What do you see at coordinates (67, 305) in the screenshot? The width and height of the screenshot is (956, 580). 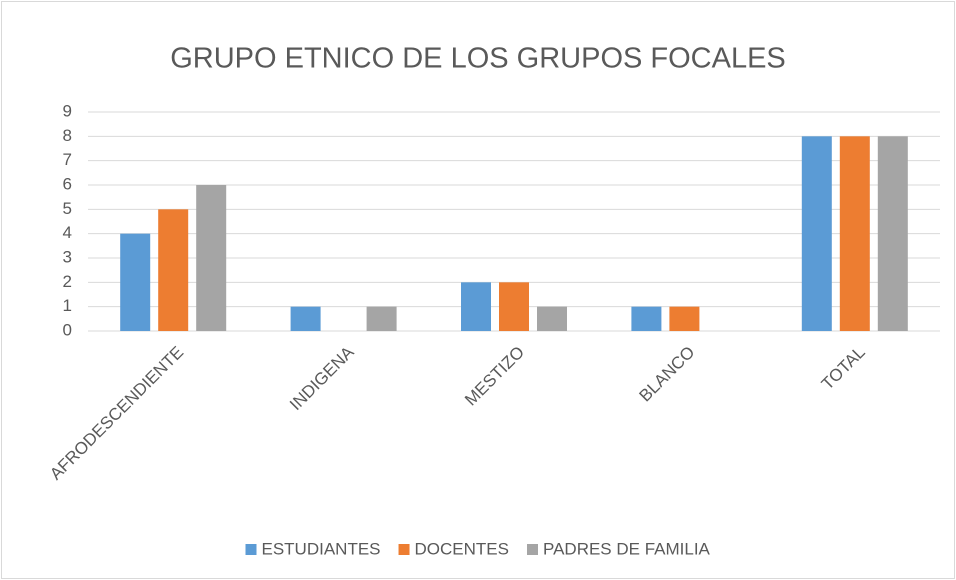 I see `y-tick-label: 1` at bounding box center [67, 305].